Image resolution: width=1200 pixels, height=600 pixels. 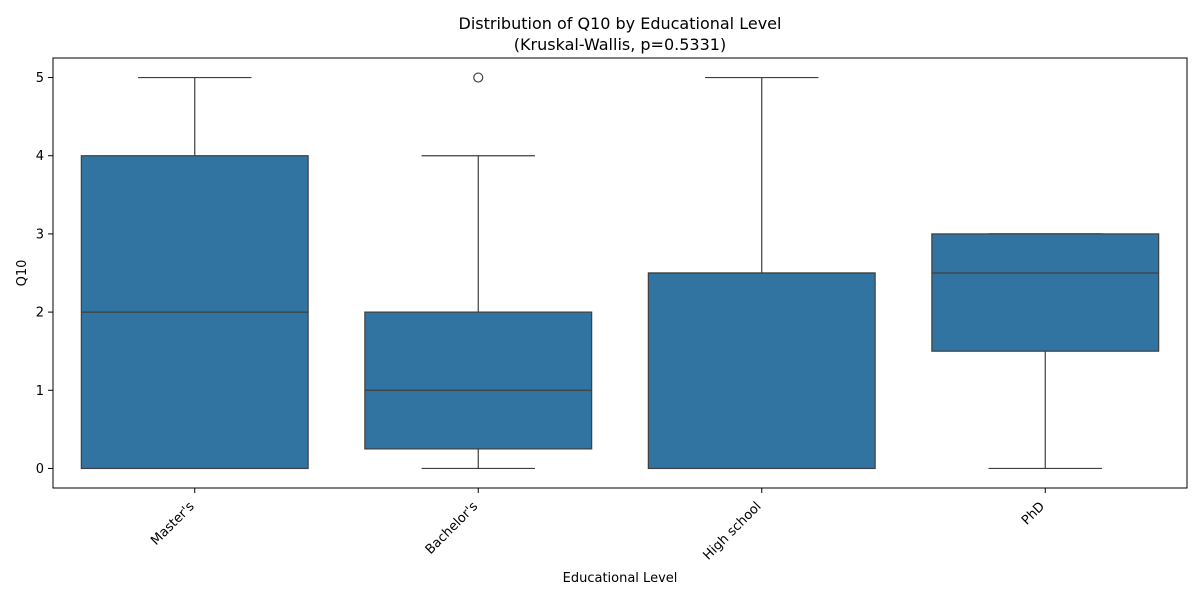 I want to click on chart-title: Distribution of Q10 by Educational Level, so click(x=620, y=23).